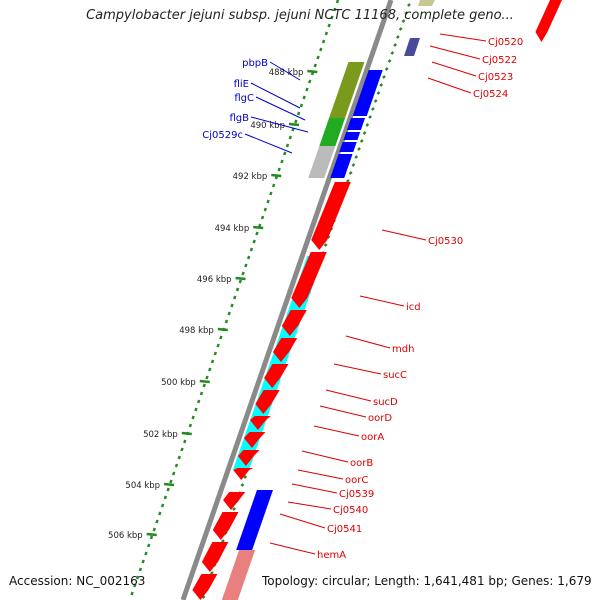 This screenshot has width=600, height=600. What do you see at coordinates (350, 510) in the screenshot?
I see `gene-label-right: Cj0540` at bounding box center [350, 510].